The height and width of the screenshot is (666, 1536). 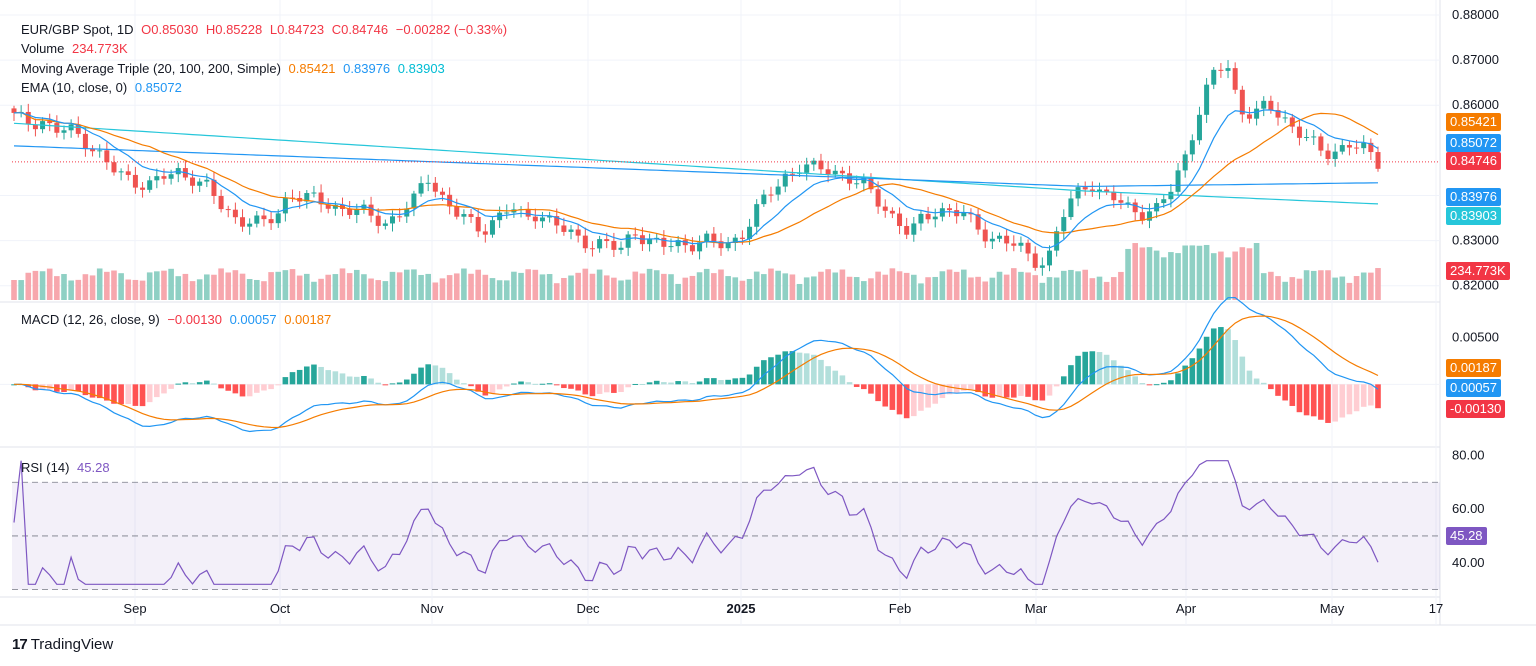 I want to click on low-value: L0.84723, so click(x=297, y=29).